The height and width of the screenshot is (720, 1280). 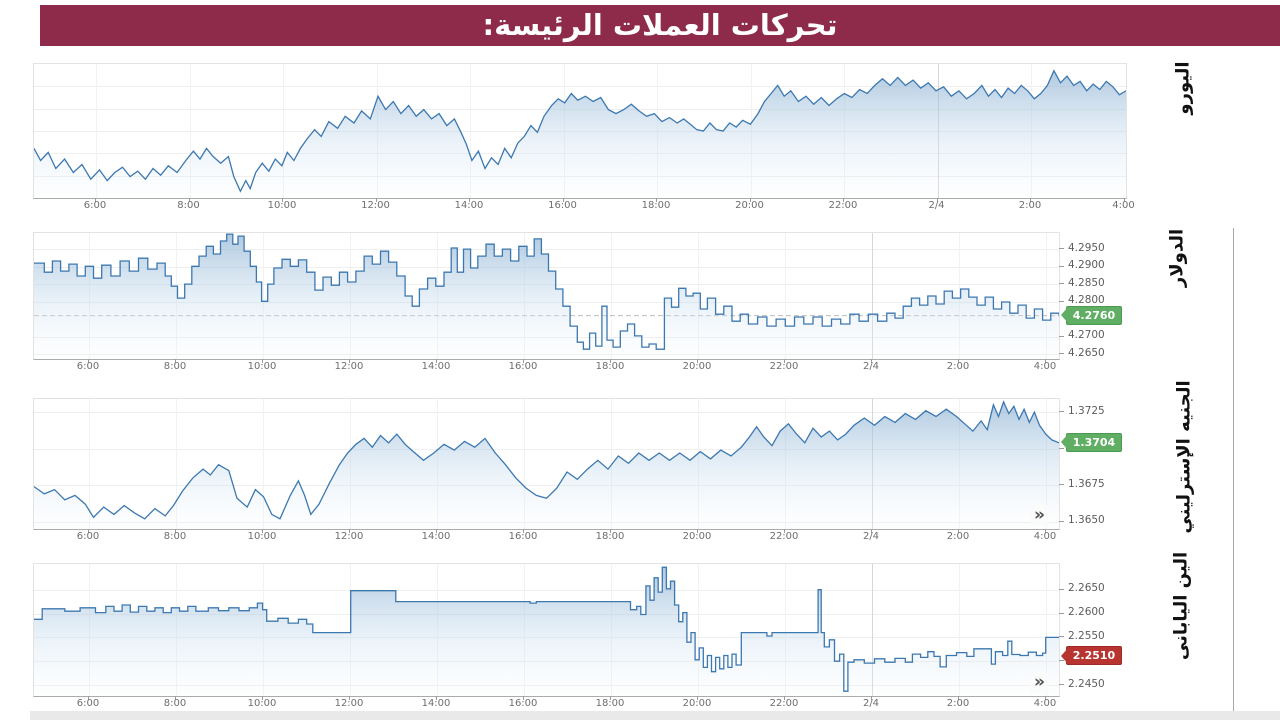 I want to click on plot-area-dollar, so click(x=546, y=296).